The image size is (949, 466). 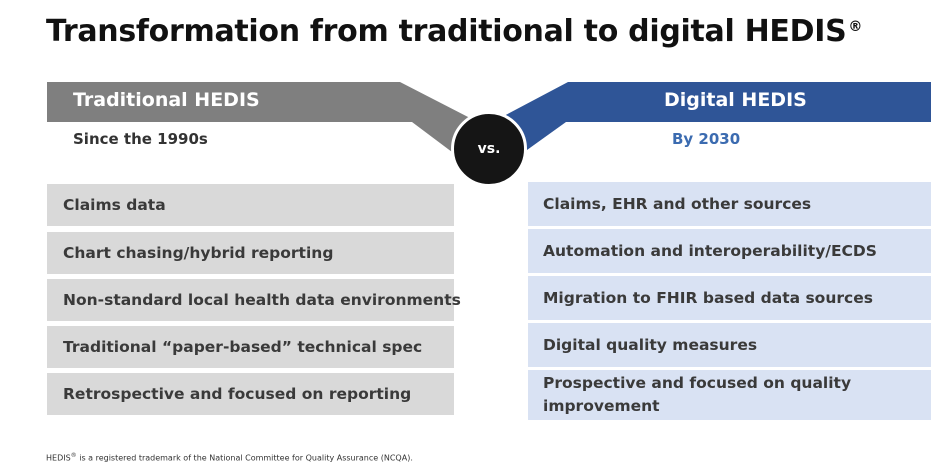 What do you see at coordinates (250, 205) in the screenshot?
I see `traditional-item: Claims data` at bounding box center [250, 205].